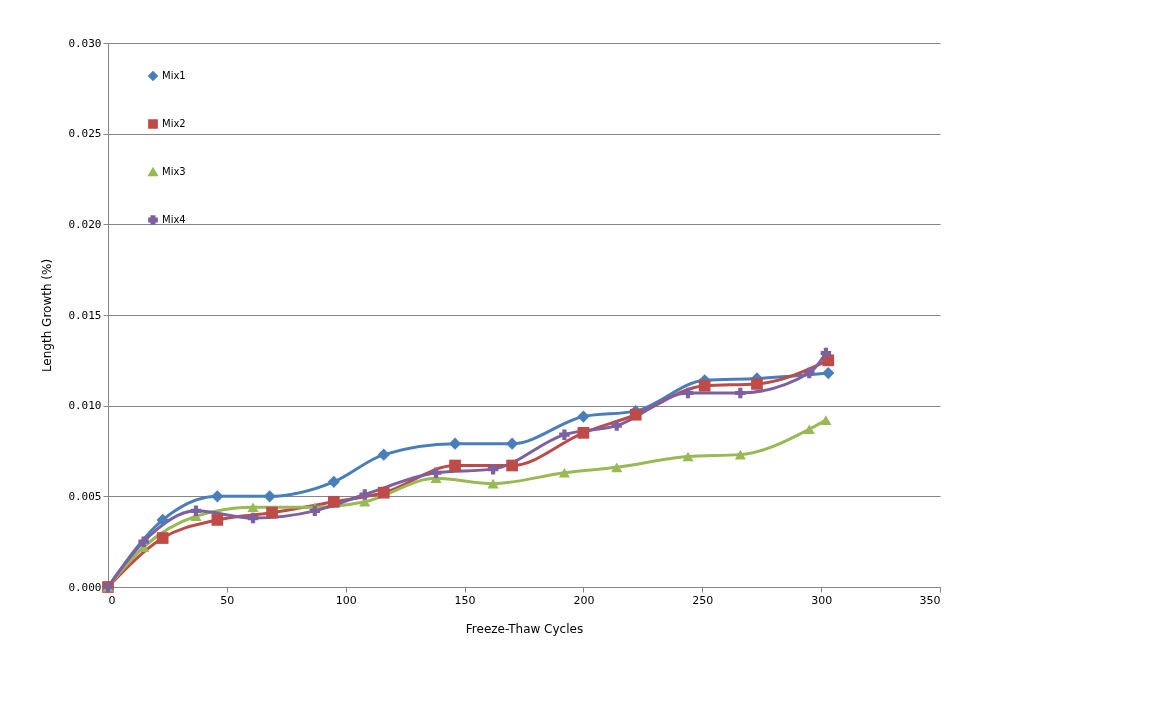 This screenshot has height=702, width=1153. Describe the element at coordinates (174, 171) in the screenshot. I see `legend-label: Mix3` at that location.